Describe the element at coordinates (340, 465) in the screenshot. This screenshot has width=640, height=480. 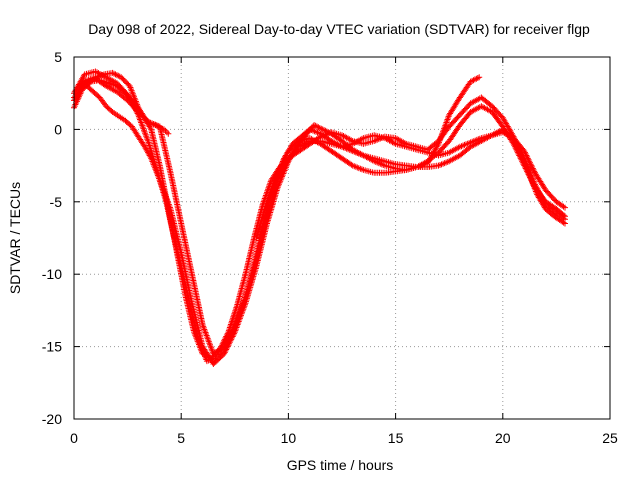
I see `x-axis-label: GPS time / hours` at that location.